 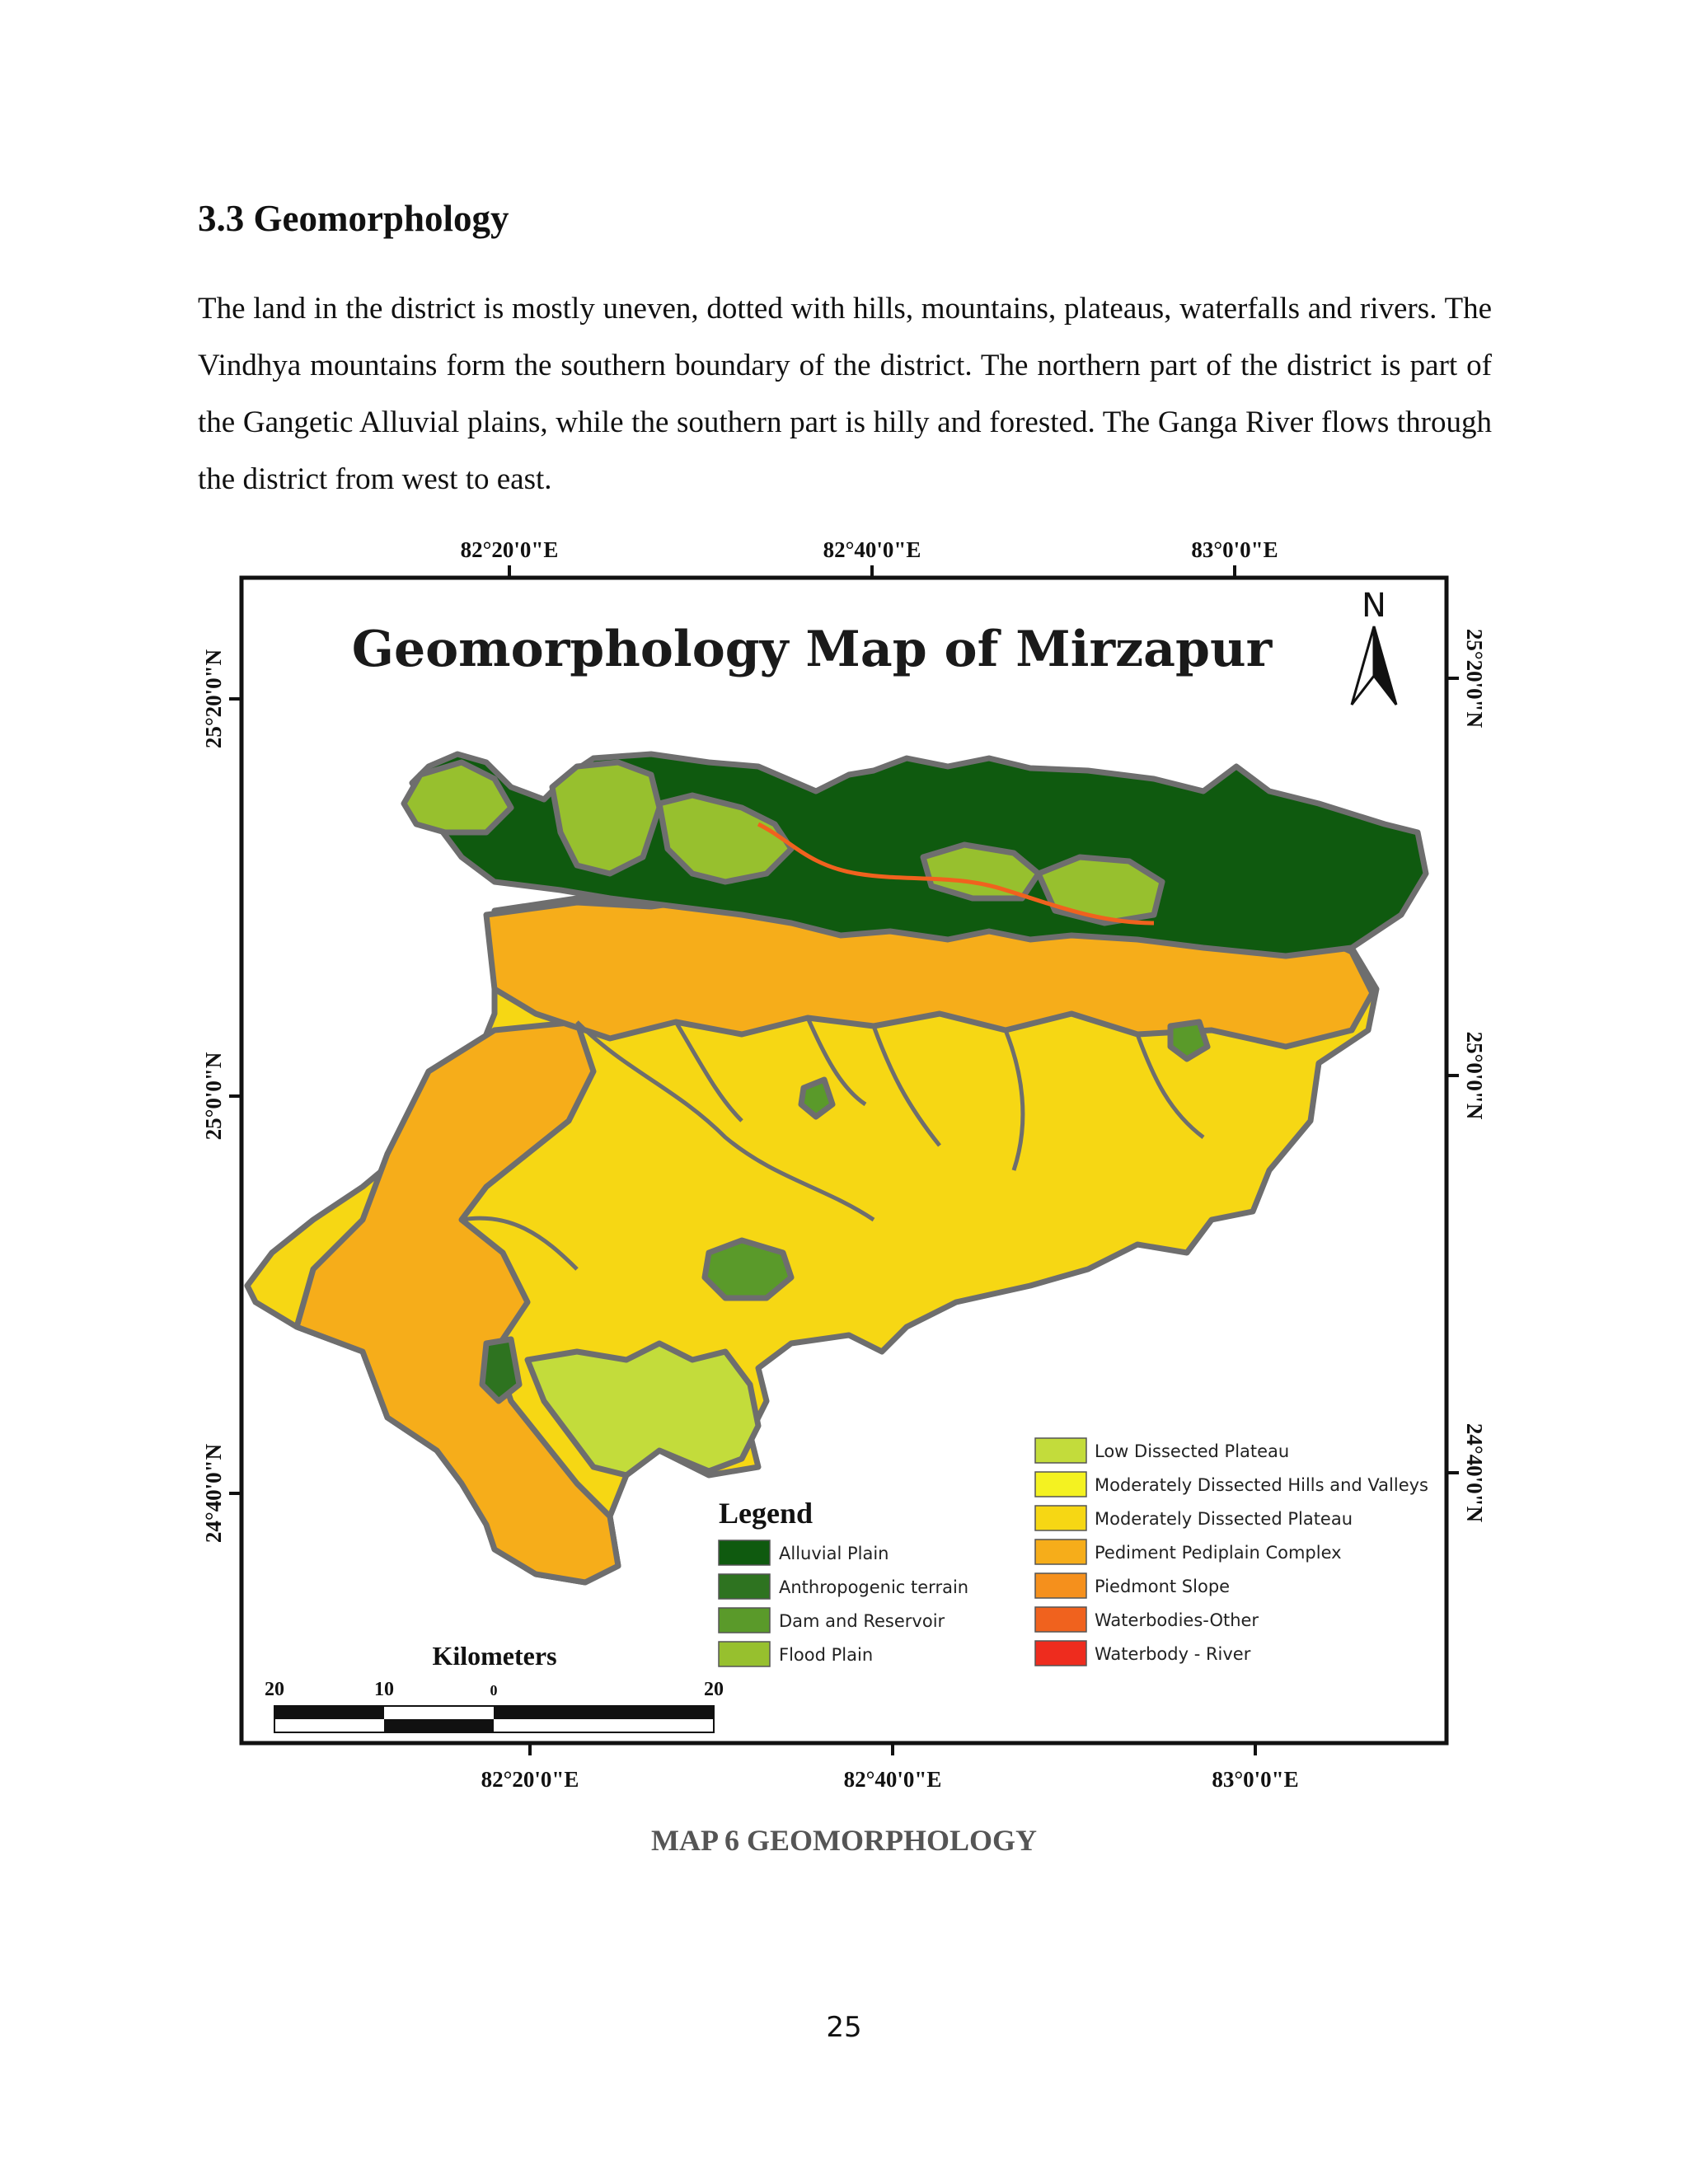 What do you see at coordinates (1218, 1553) in the screenshot?
I see `legend-label: Pediment Pediplain Complex` at bounding box center [1218, 1553].